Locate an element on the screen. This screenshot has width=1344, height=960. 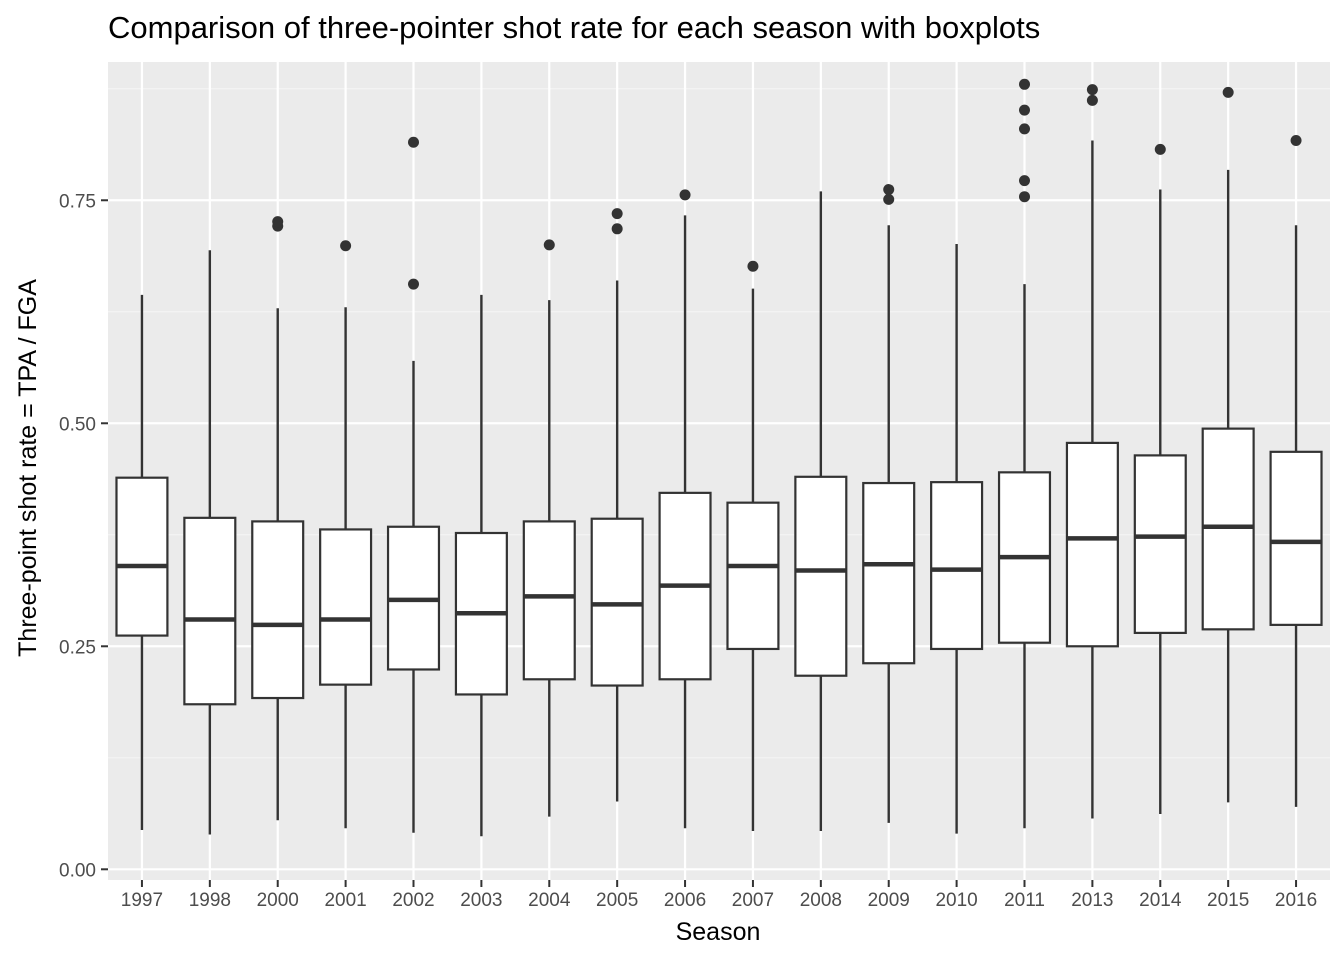
box-2006 is located at coordinates (685, 509).